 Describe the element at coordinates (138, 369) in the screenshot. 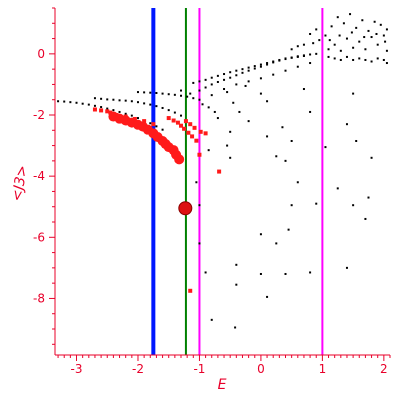

I see `x-tick-label: -2` at that location.